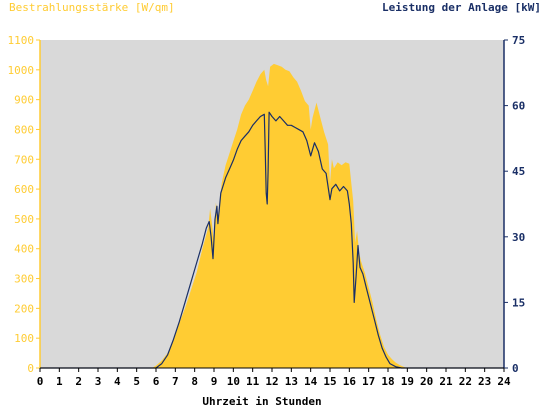 This screenshot has height=408, width=544. What do you see at coordinates (518, 237) in the screenshot?
I see `right-tick-label: 30` at bounding box center [518, 237].